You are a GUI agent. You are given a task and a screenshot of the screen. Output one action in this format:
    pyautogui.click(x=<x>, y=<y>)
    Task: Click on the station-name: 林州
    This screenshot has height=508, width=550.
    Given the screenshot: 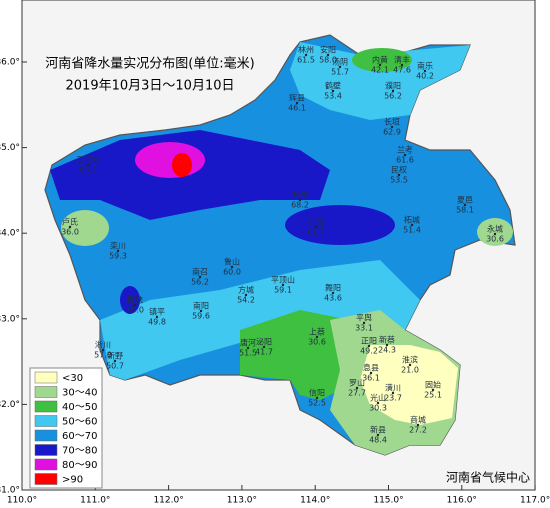 What is the action you would take?
    pyautogui.click(x=306, y=50)
    